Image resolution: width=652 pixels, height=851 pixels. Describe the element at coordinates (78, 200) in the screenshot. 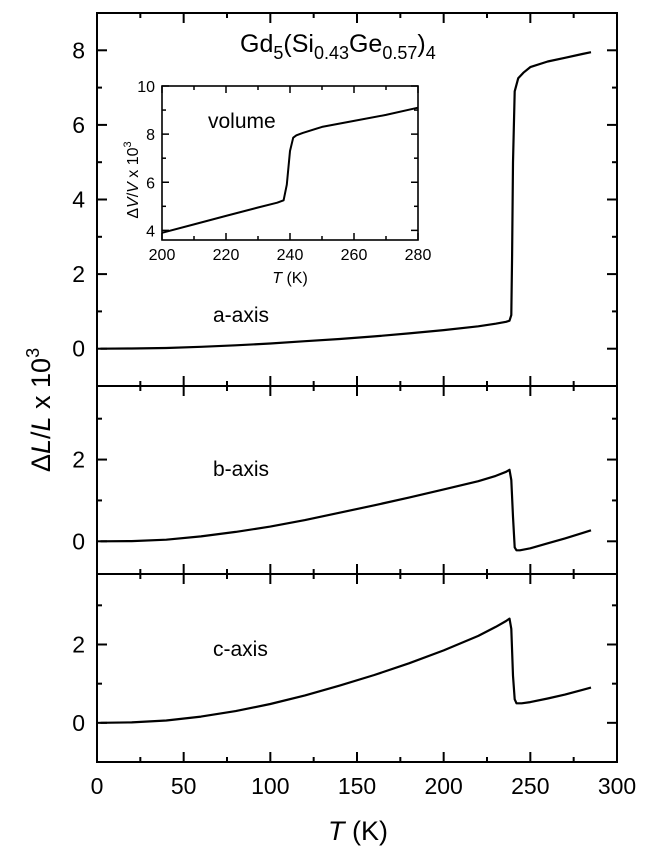

I see `y-tick-label: 4` at that location.